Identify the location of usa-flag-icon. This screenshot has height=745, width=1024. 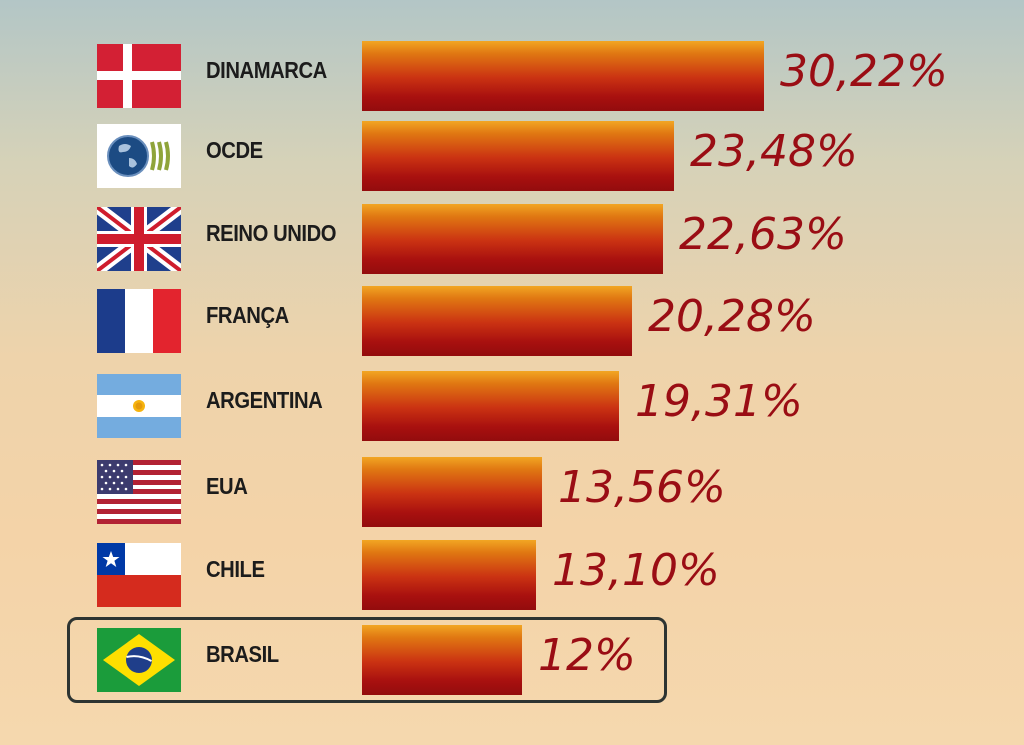
(139, 492).